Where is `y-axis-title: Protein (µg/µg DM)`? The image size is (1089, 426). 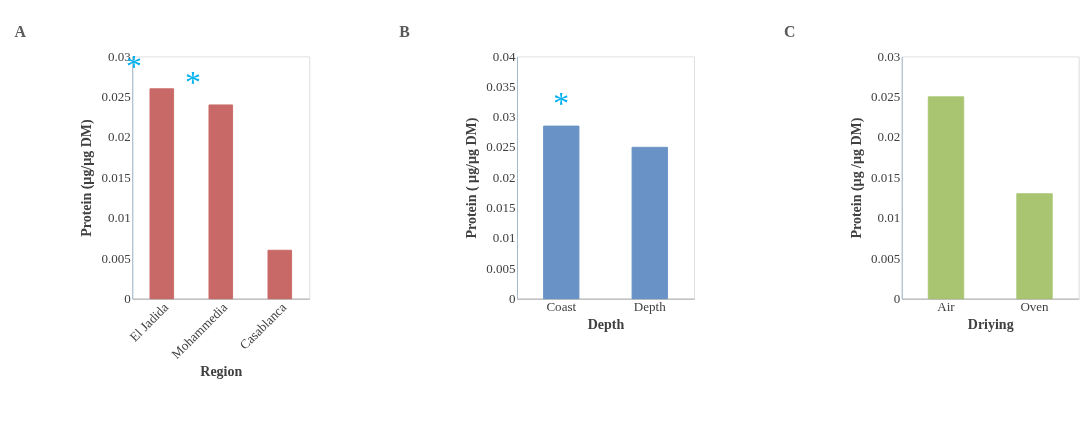 y-axis-title: Protein (µg/µg DM) is located at coordinates (87, 177).